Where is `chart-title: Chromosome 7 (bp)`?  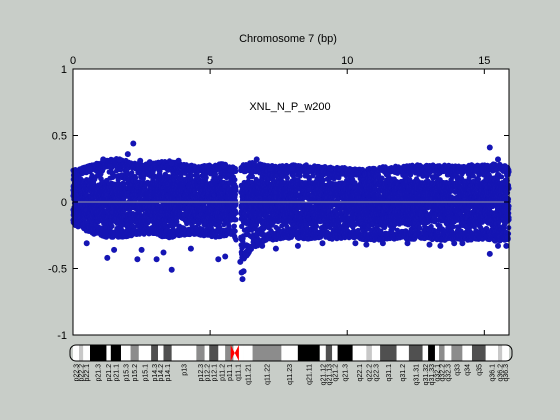 chart-title: Chromosome 7 (bp) is located at coordinates (288, 39).